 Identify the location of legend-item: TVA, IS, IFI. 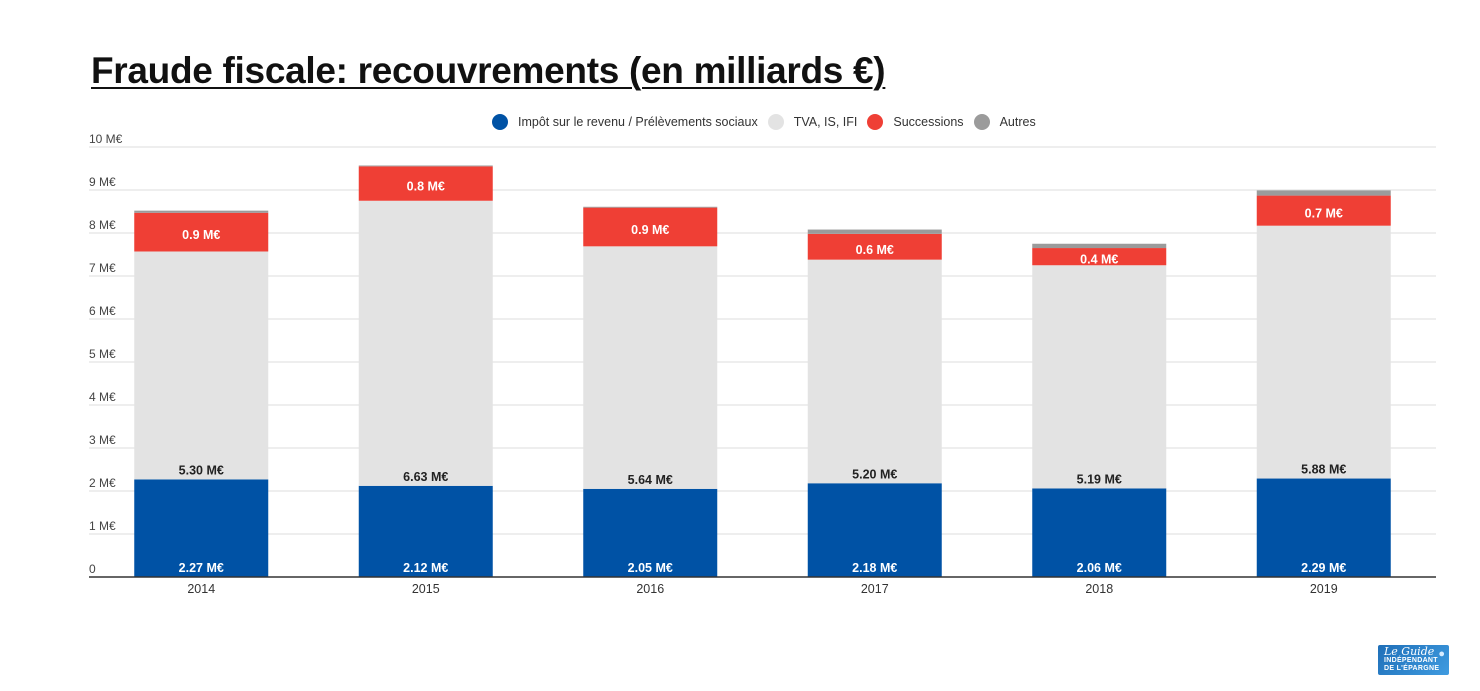
(812, 122).